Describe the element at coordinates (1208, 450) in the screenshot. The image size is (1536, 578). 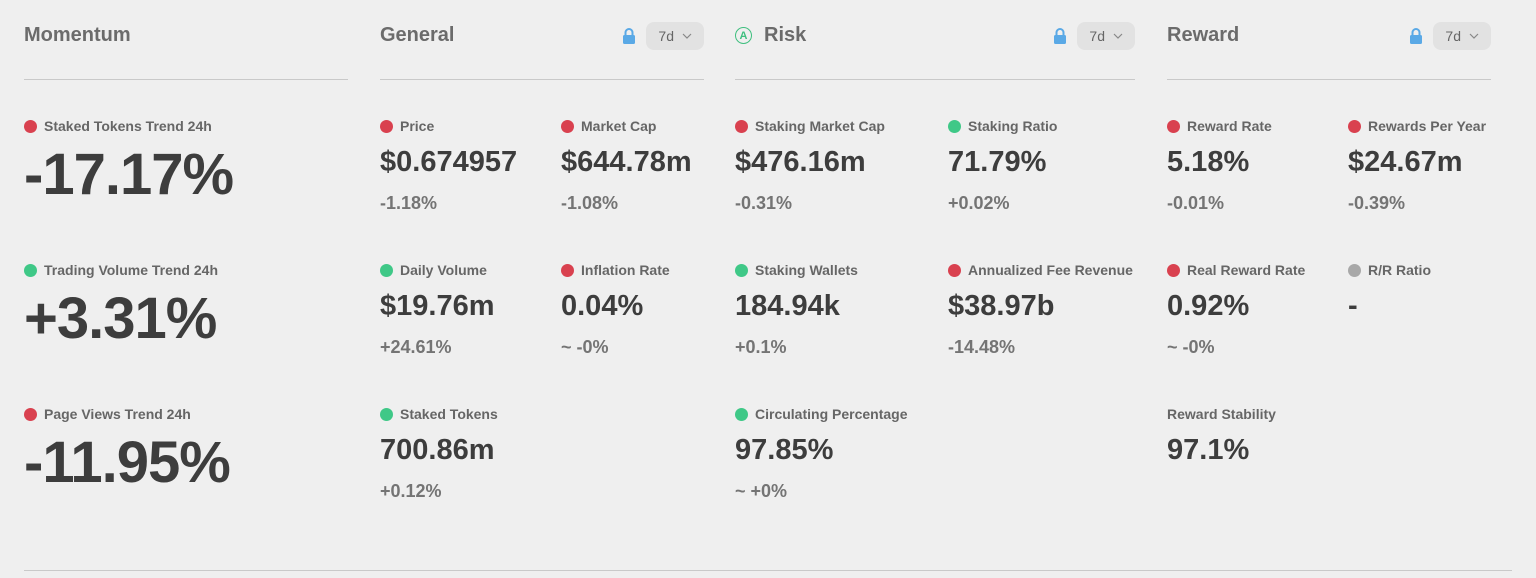
I see `metric-value: 97.1%` at that location.